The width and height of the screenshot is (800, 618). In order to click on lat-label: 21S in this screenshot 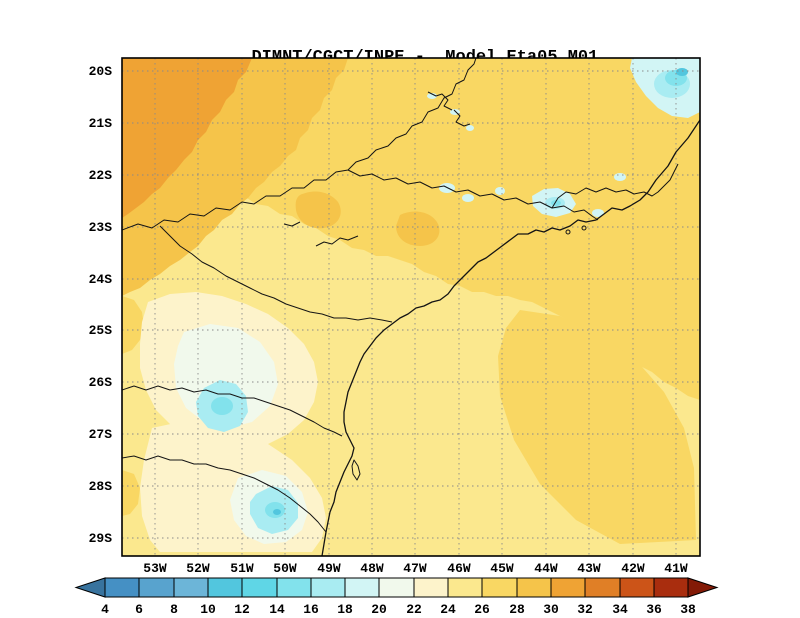, I will do `click(101, 123)`.